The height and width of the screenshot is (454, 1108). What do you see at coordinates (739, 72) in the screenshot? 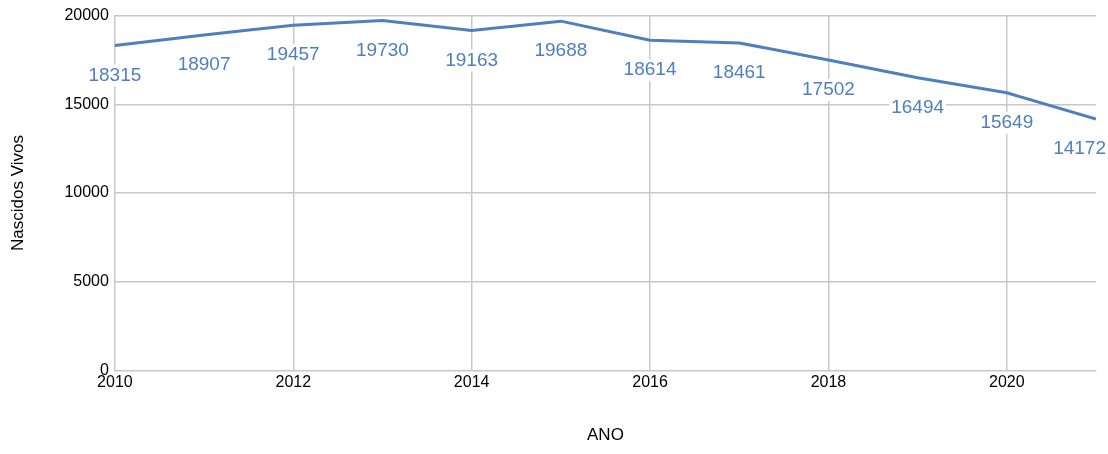
I see `data-label: 18461` at bounding box center [739, 72].